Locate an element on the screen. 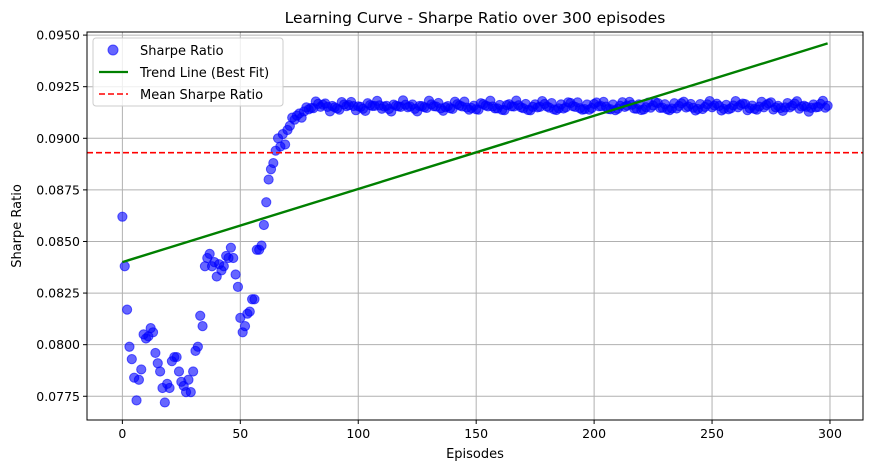 The width and height of the screenshot is (872, 470). x-tick-label: 300 is located at coordinates (830, 433).